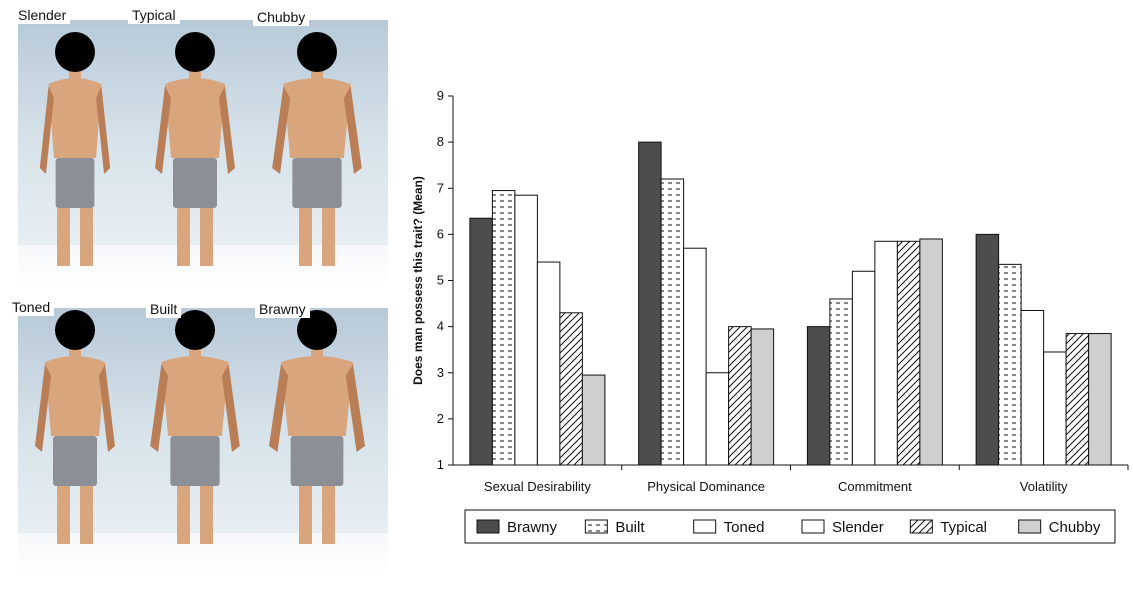  Describe the element at coordinates (705, 526) in the screenshot. I see `legend-swatch-toned` at that location.